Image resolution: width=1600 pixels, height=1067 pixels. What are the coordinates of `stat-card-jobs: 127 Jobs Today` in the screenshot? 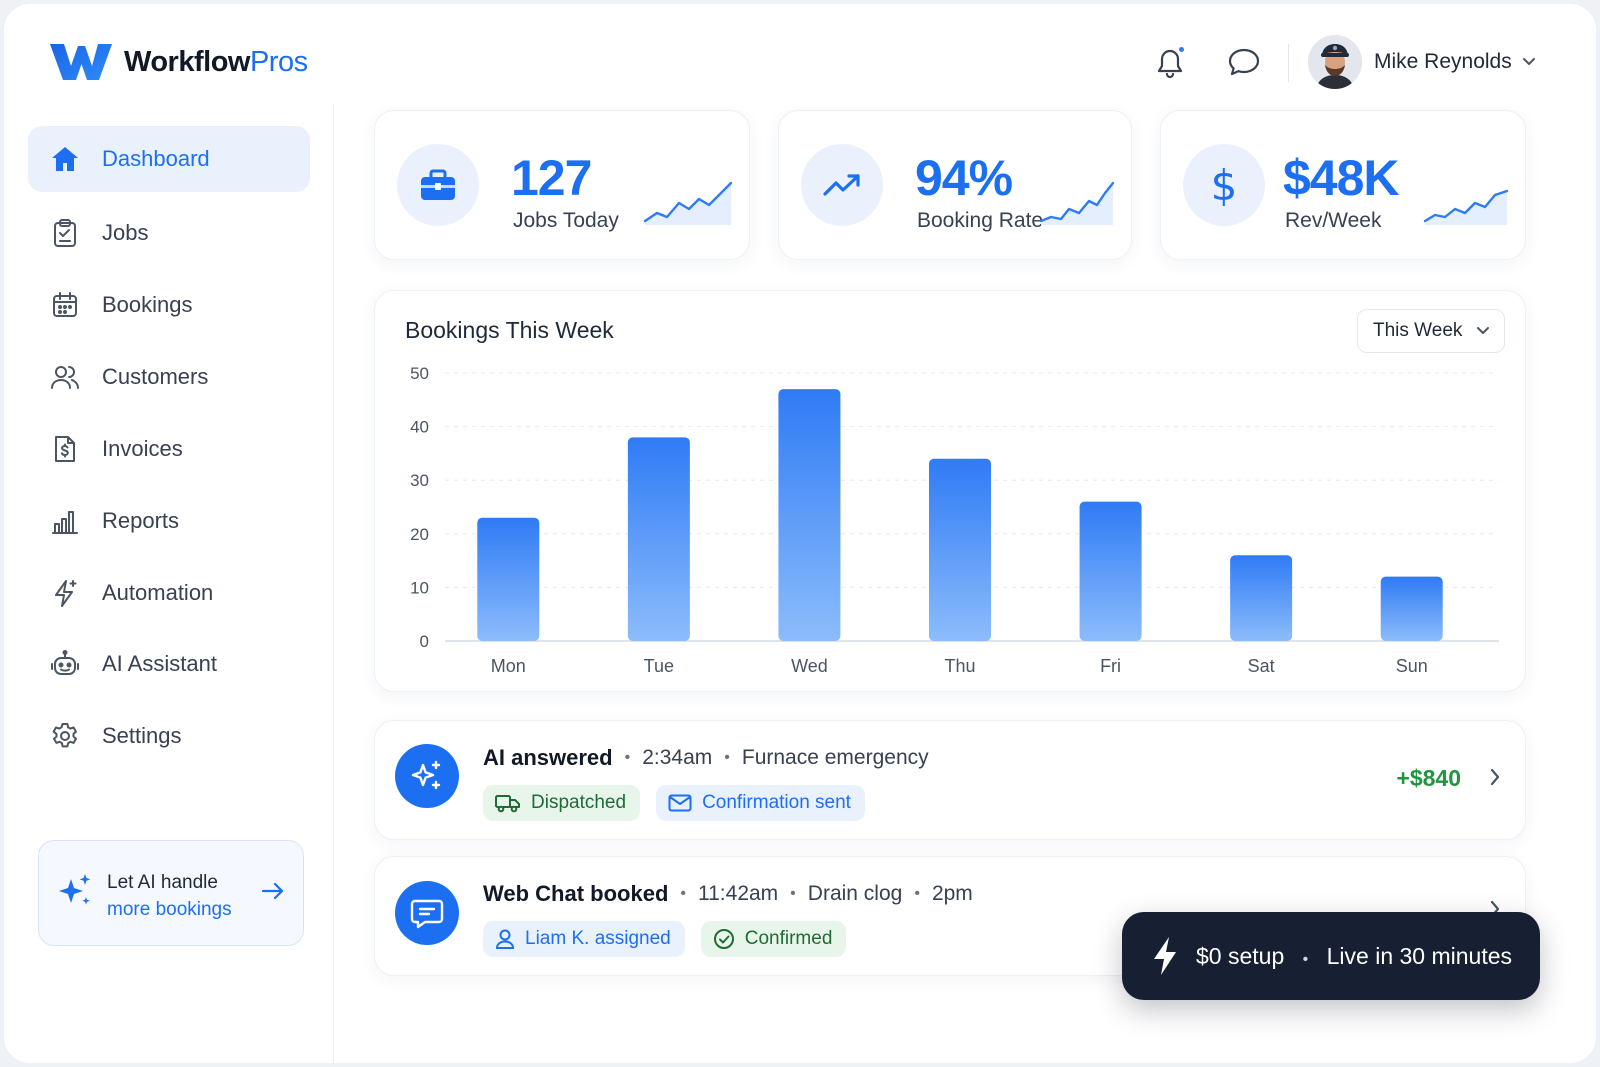 It's located at (562, 185).